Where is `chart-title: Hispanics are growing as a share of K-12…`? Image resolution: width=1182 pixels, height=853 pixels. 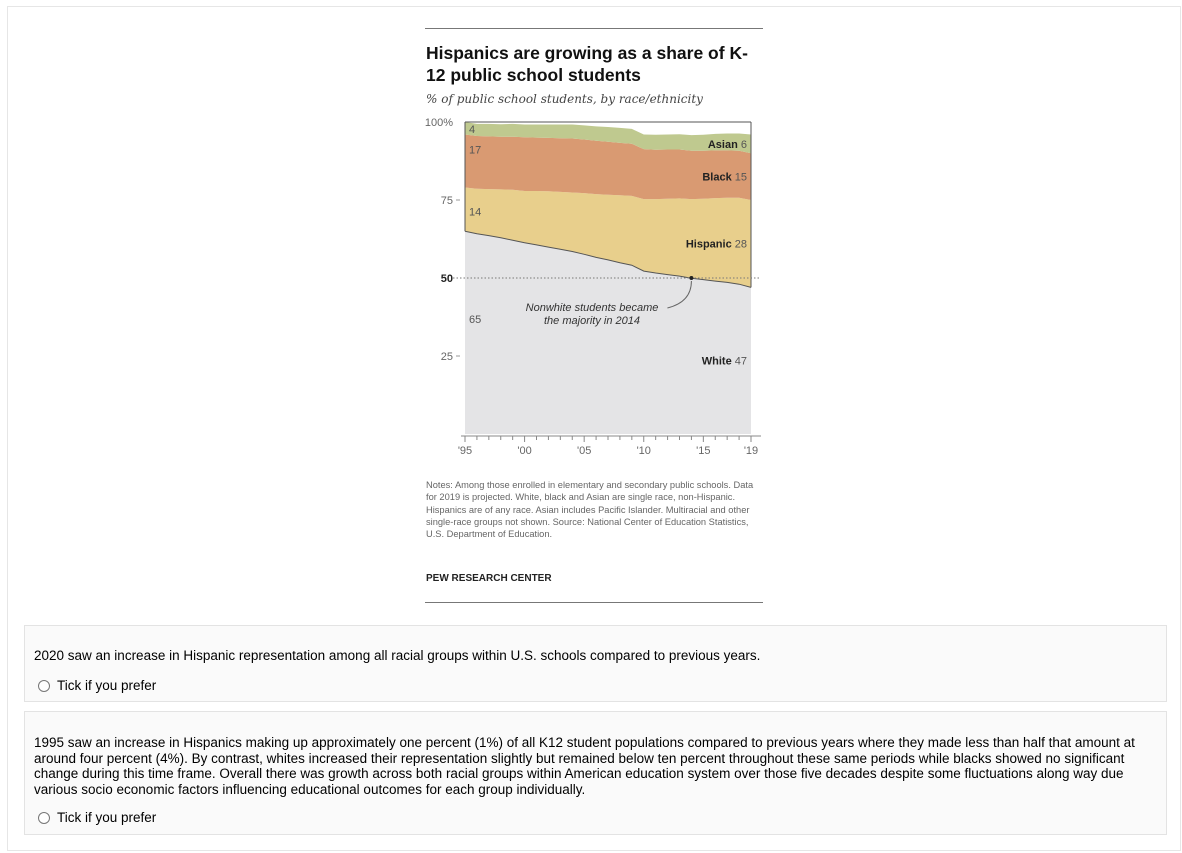
chart-title: Hispanics are growing as a share of K-12… is located at coordinates (587, 64).